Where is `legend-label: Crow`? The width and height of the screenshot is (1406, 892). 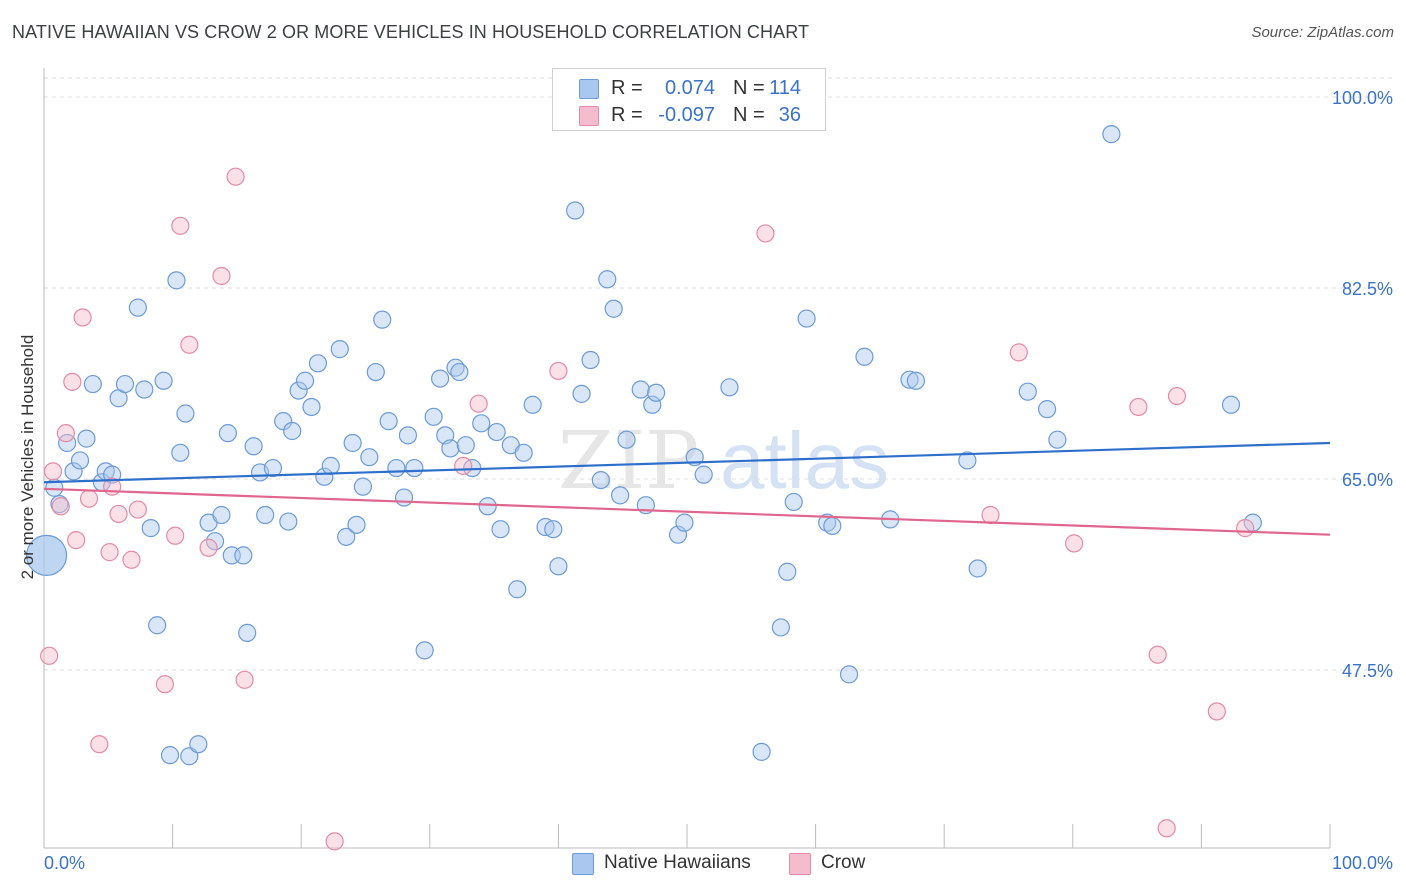 legend-label: Crow is located at coordinates (843, 862).